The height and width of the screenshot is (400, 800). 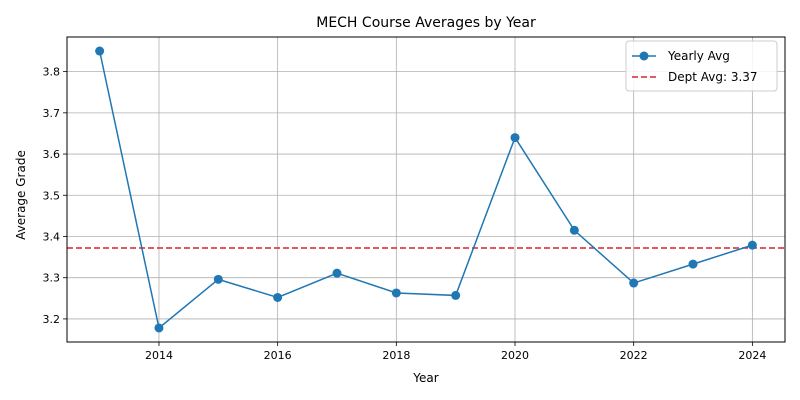 I want to click on chart-title: MECH Course Averages by Year, so click(x=426, y=23).